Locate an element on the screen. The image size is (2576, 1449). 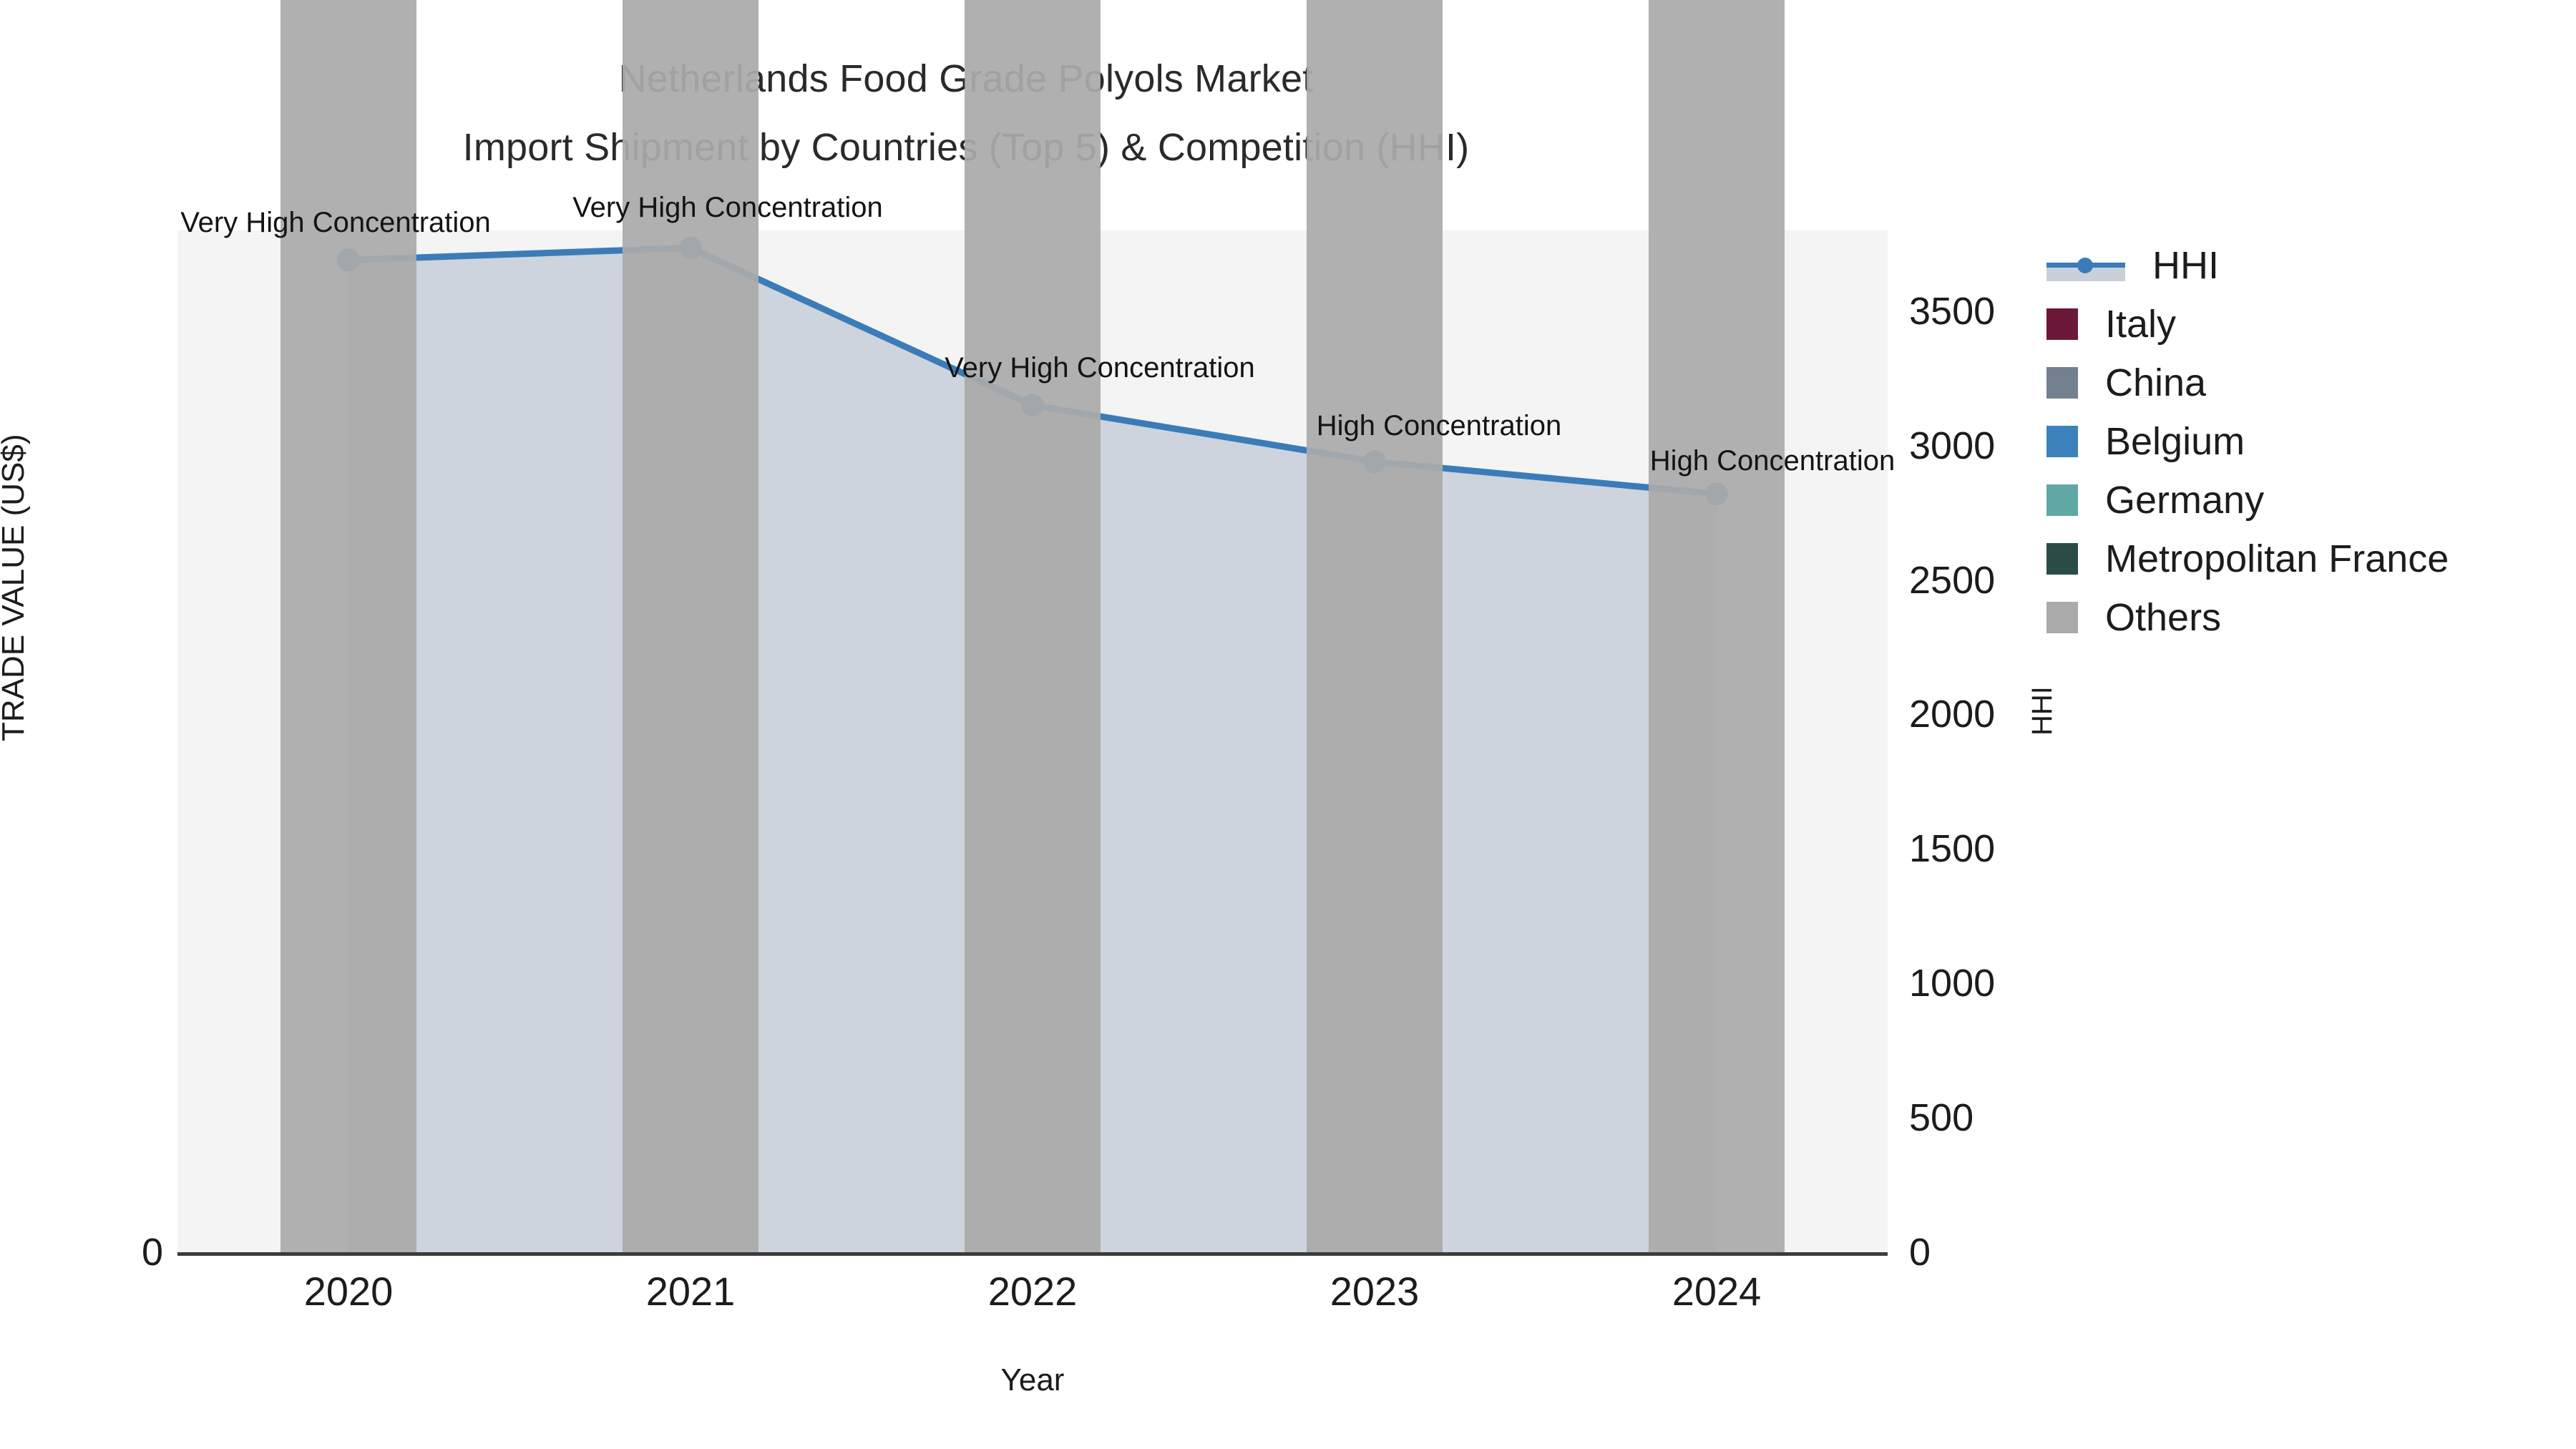
legend-item: Italy is located at coordinates (2247, 324).